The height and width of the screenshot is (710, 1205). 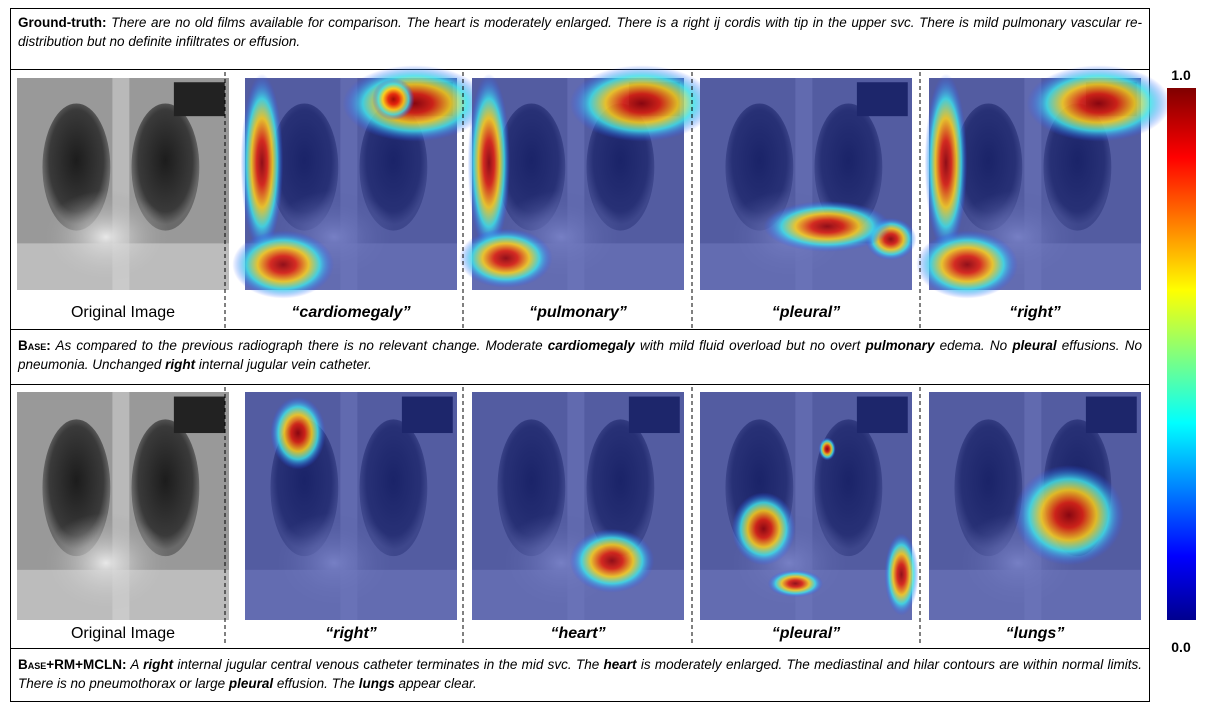 I want to click on paragraph-label: Base:, so click(x=34, y=345).